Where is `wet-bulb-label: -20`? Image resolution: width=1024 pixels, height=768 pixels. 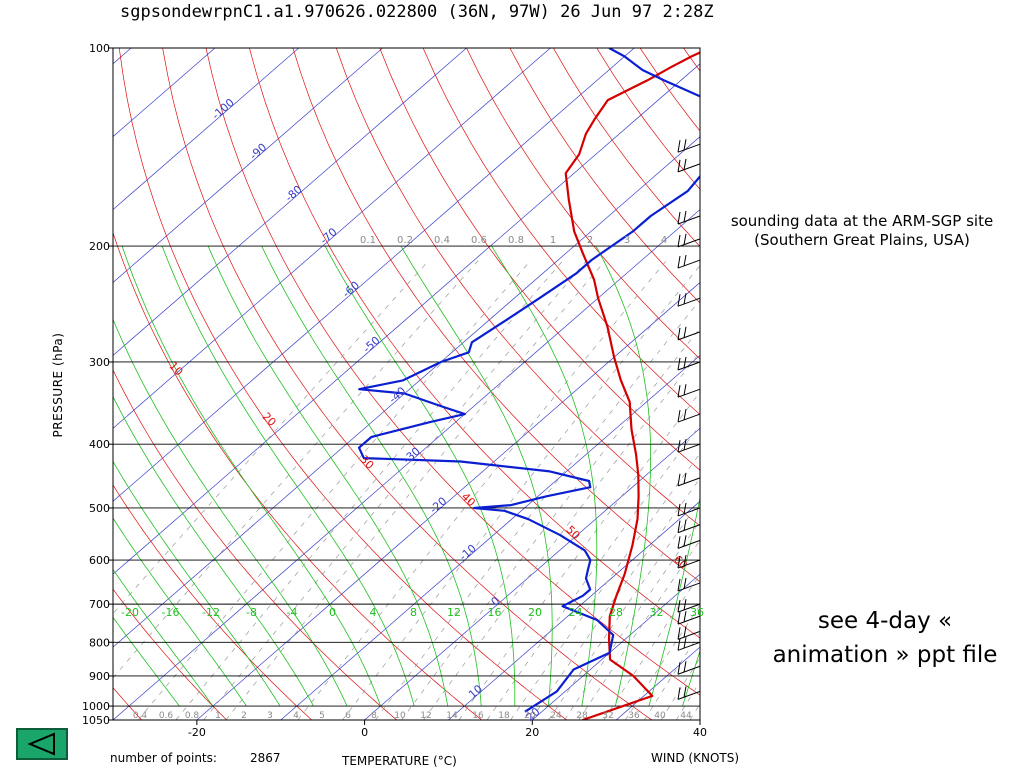 wet-bulb-label: -20 is located at coordinates (130, 612).